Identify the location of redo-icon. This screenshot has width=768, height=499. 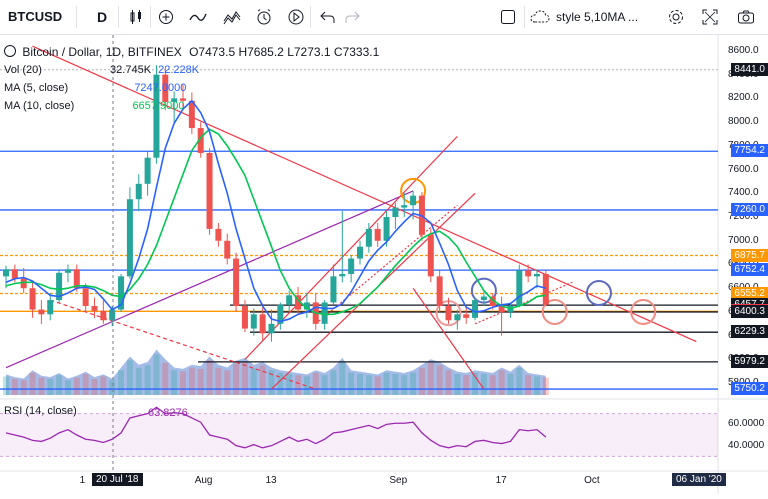
(352, 17).